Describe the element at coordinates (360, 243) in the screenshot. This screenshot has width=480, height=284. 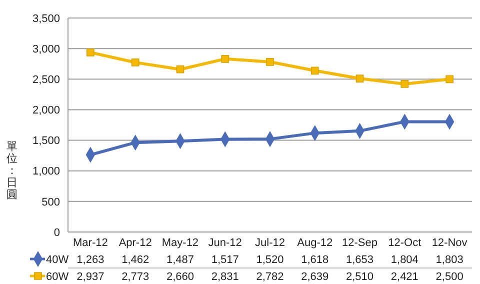
I see `x-tick-label: 12-Sep` at that location.